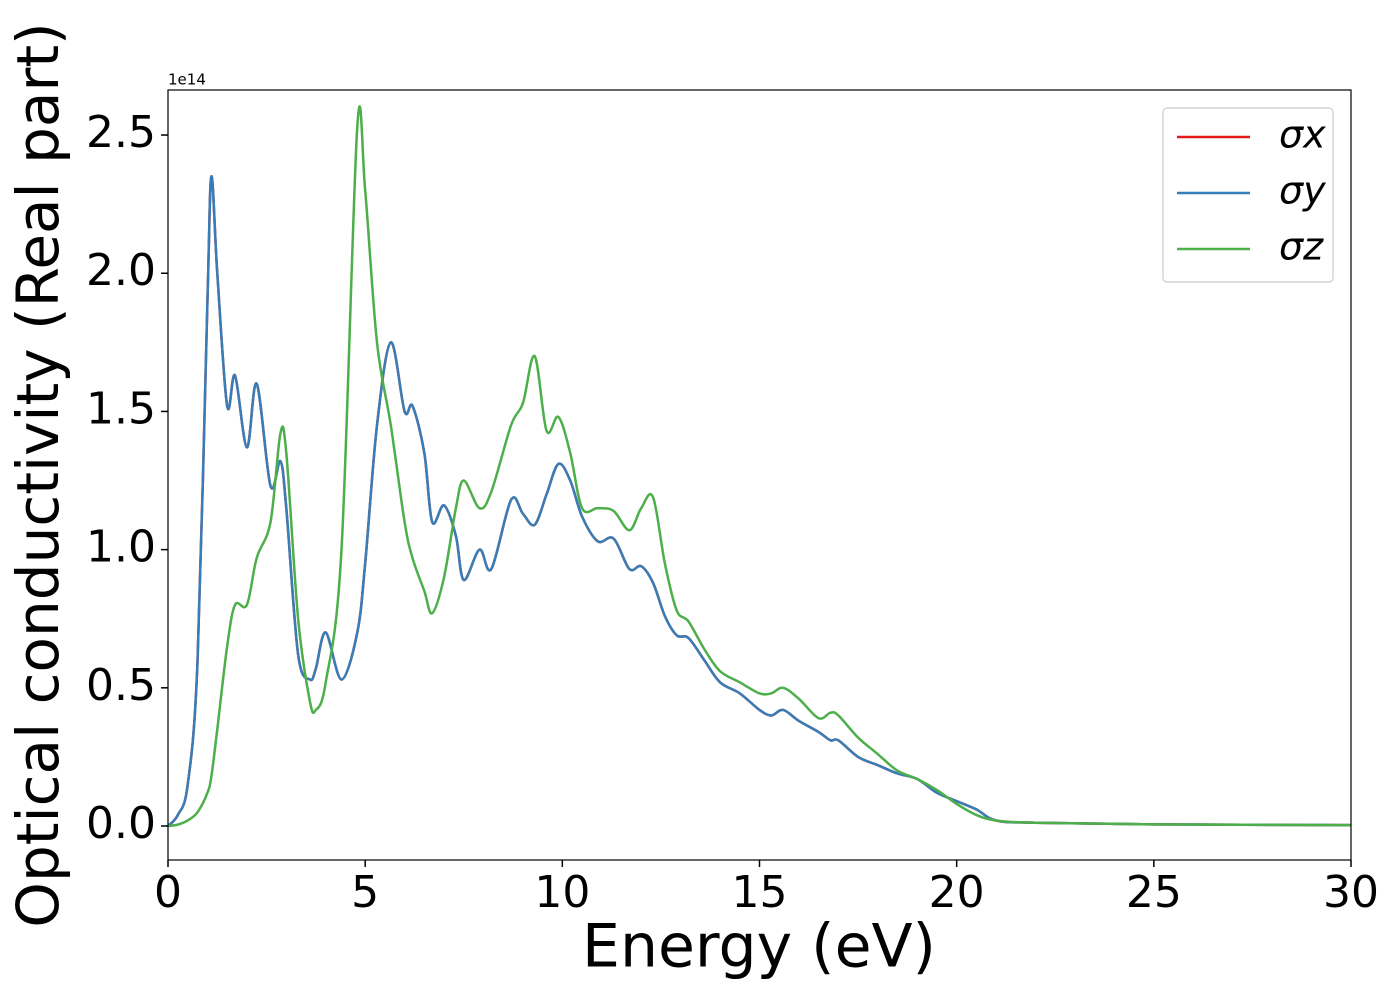  What do you see at coordinates (38, 474) in the screenshot?
I see `y-axis-label: Optical conductivity (Real part)` at bounding box center [38, 474].